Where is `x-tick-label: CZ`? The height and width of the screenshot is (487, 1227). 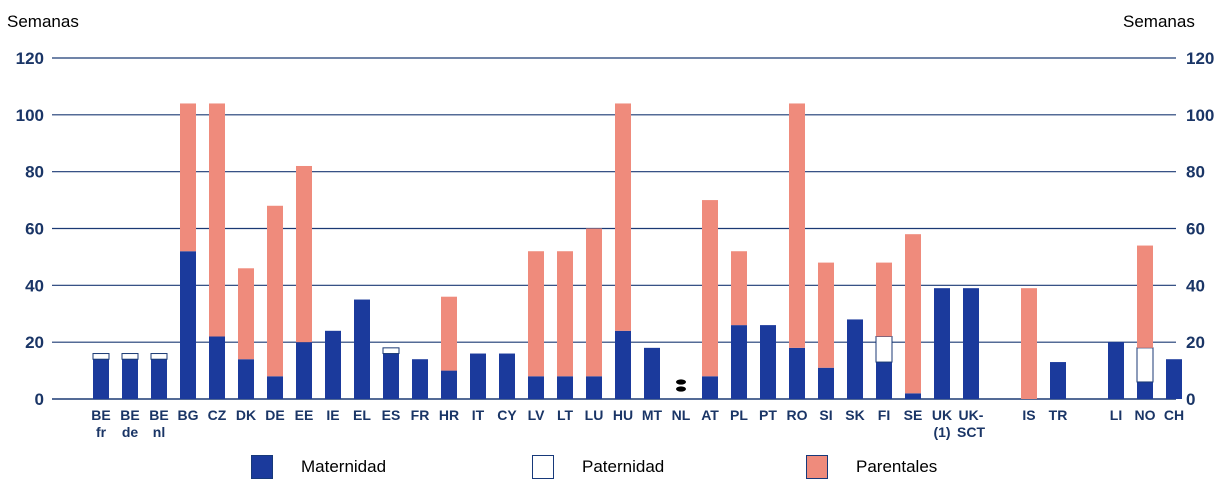
x-tick-label: CZ is located at coordinates (217, 415).